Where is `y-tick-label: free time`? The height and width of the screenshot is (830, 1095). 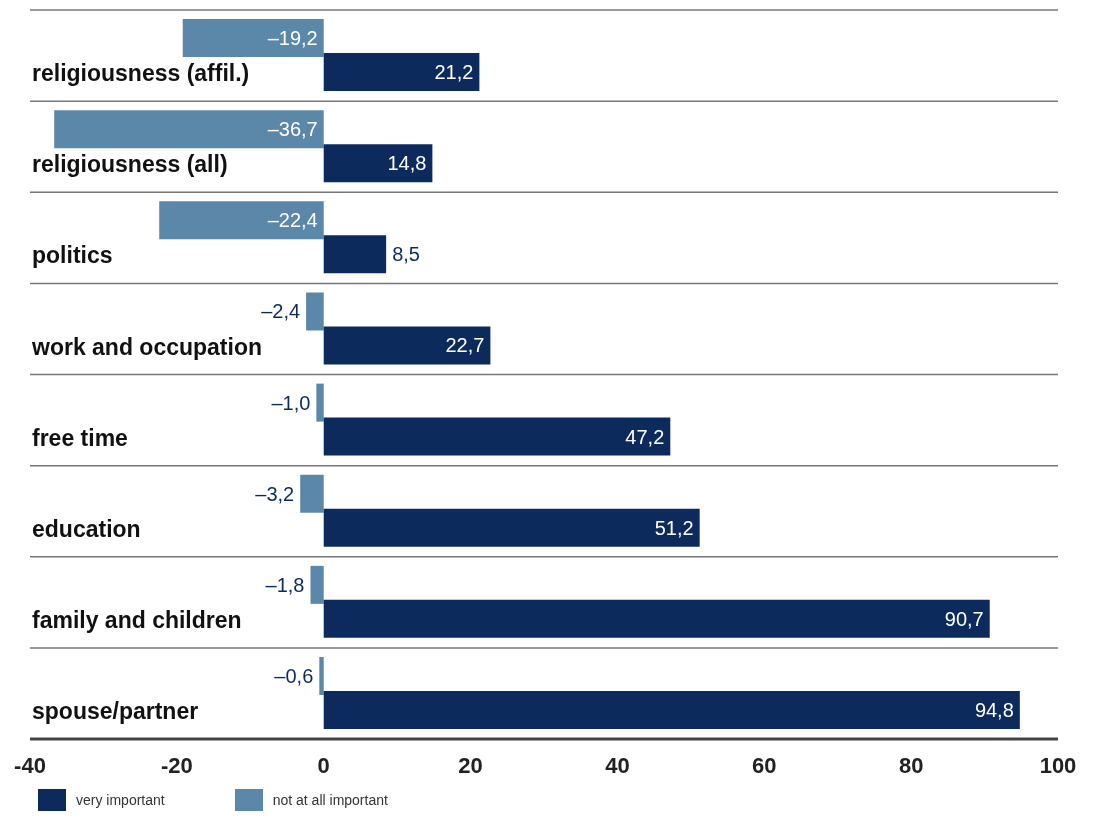 y-tick-label: free time is located at coordinates (80, 437).